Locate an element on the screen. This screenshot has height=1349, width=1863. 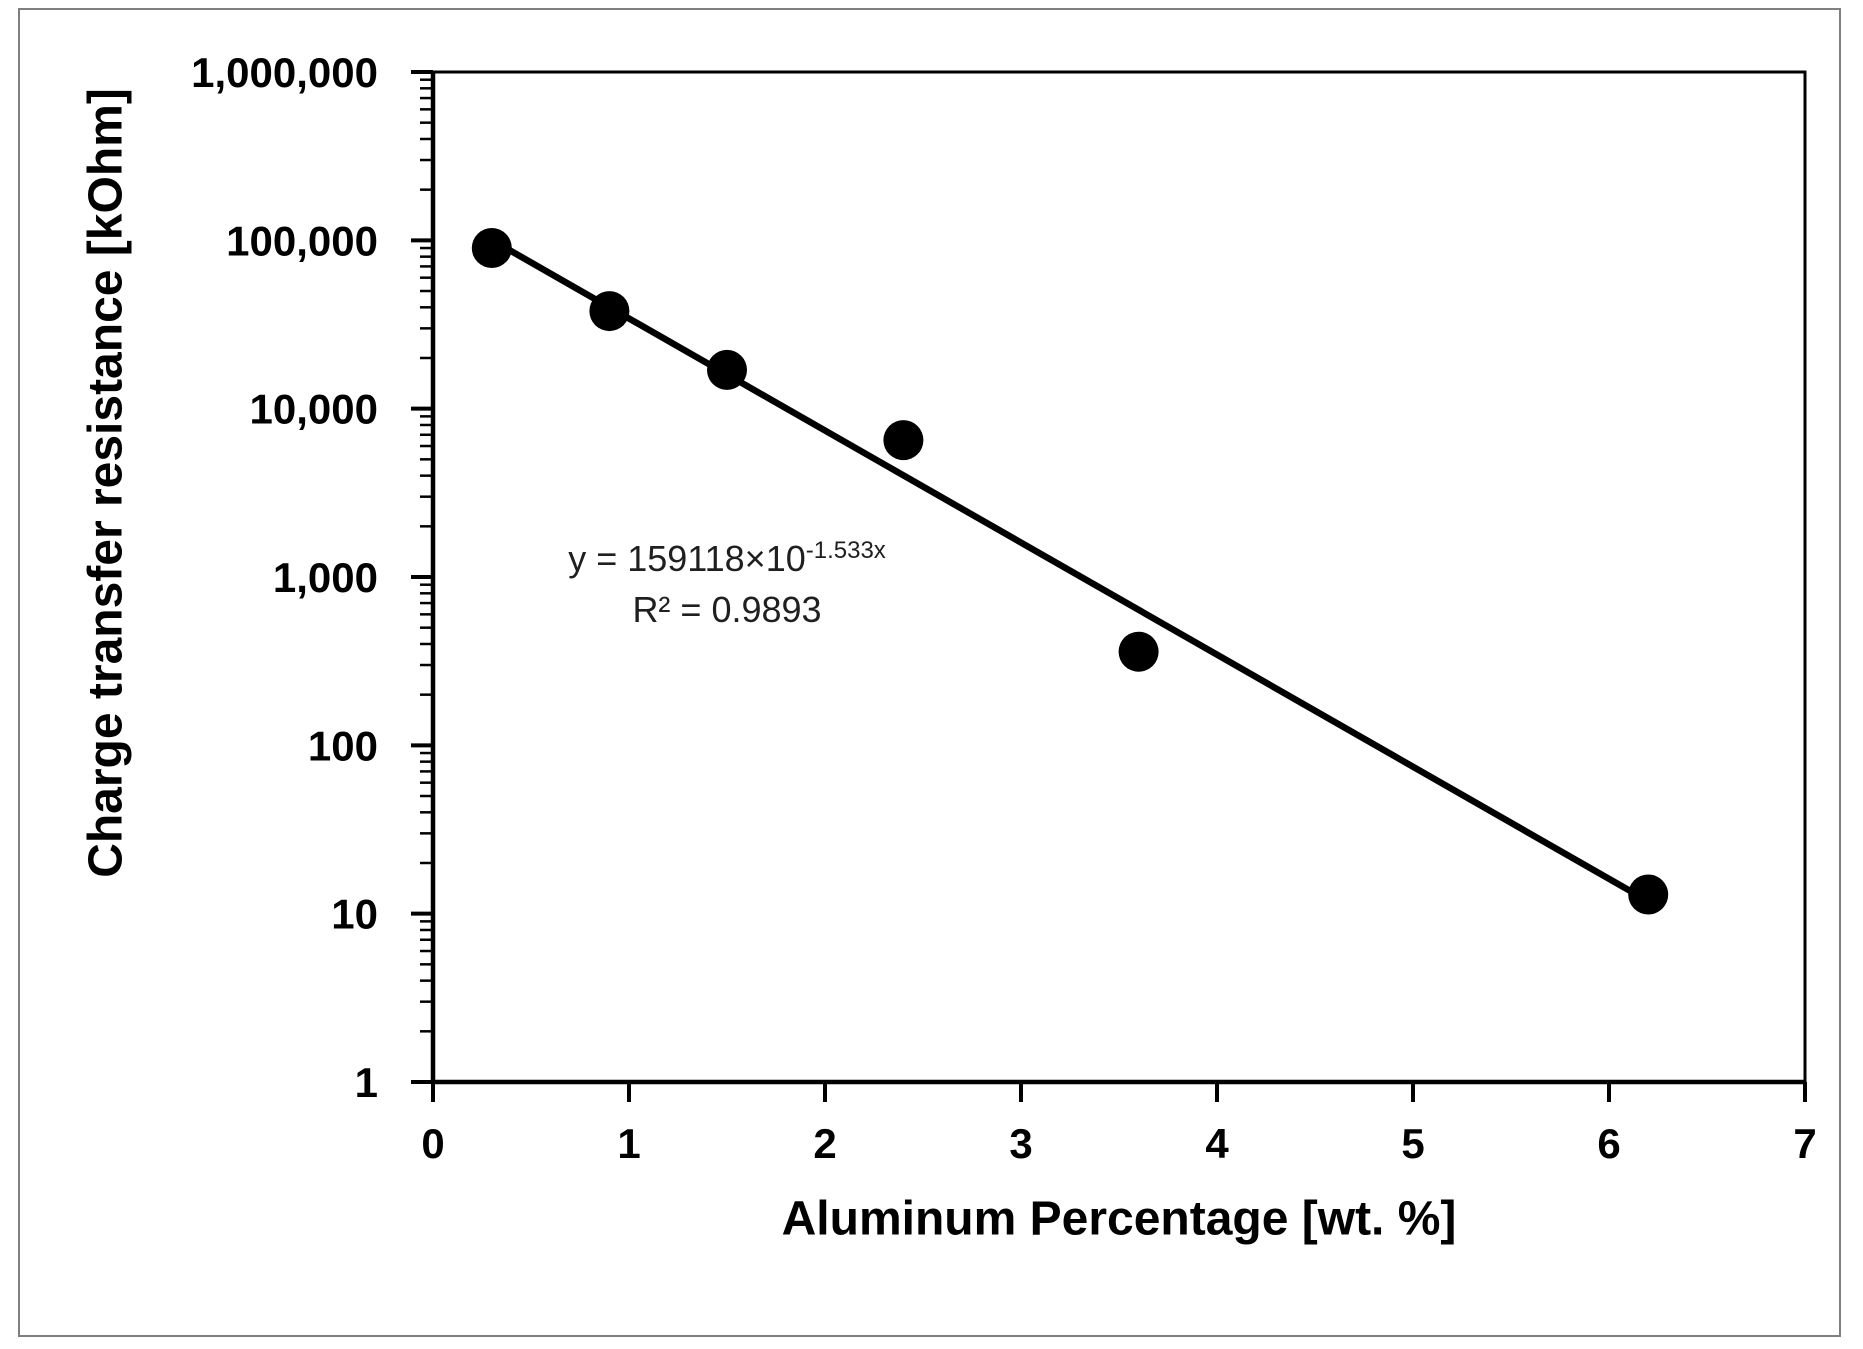
x-tick-label: 5 is located at coordinates (1412, 1143).